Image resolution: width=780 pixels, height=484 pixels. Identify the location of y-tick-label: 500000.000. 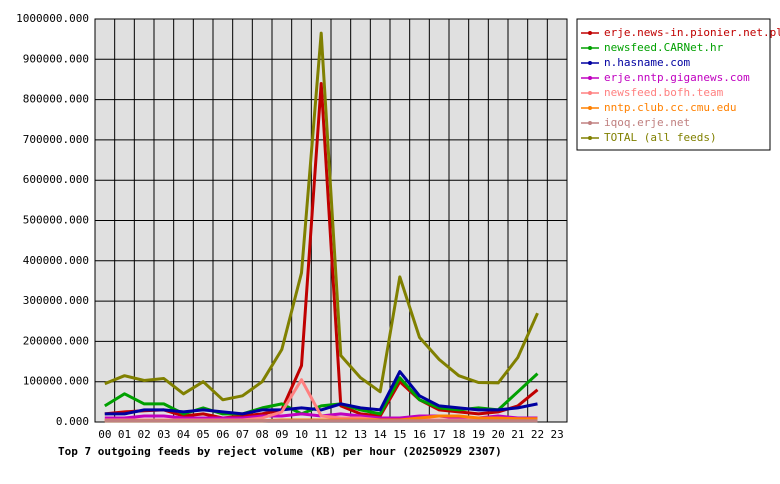
(56, 220).